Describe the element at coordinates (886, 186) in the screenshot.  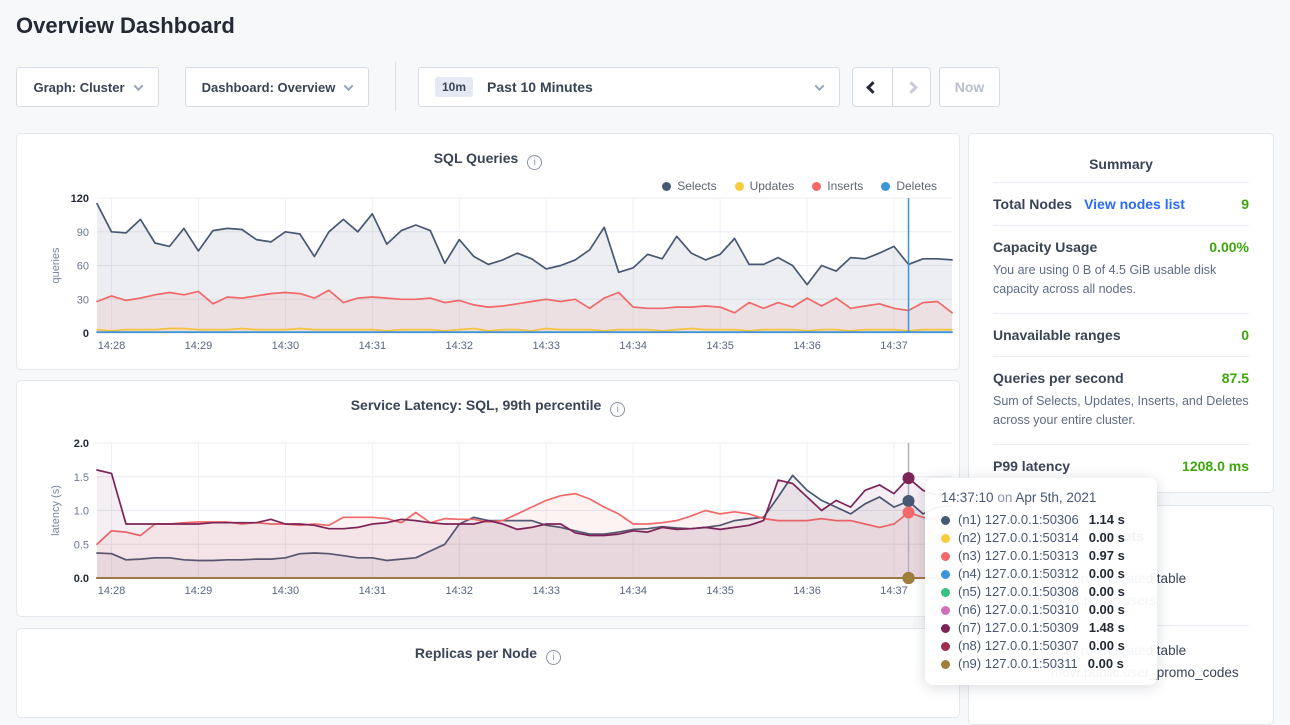
I see `deletes-dot-icon` at that location.